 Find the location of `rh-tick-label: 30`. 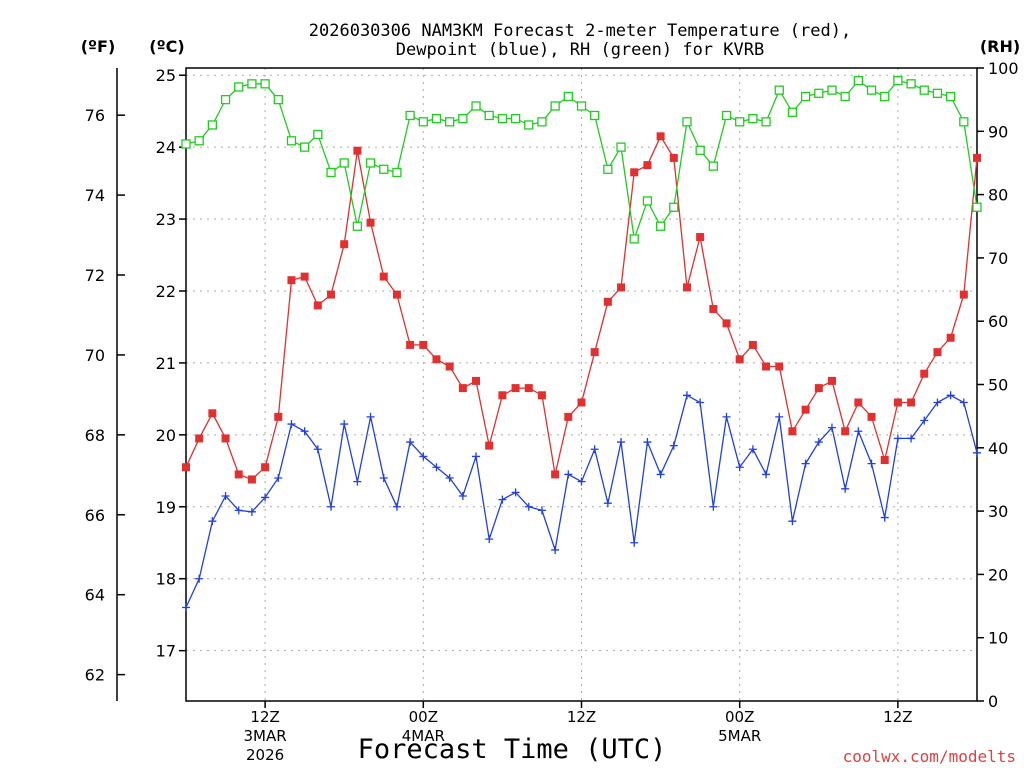

rh-tick-label: 30 is located at coordinates (998, 511).